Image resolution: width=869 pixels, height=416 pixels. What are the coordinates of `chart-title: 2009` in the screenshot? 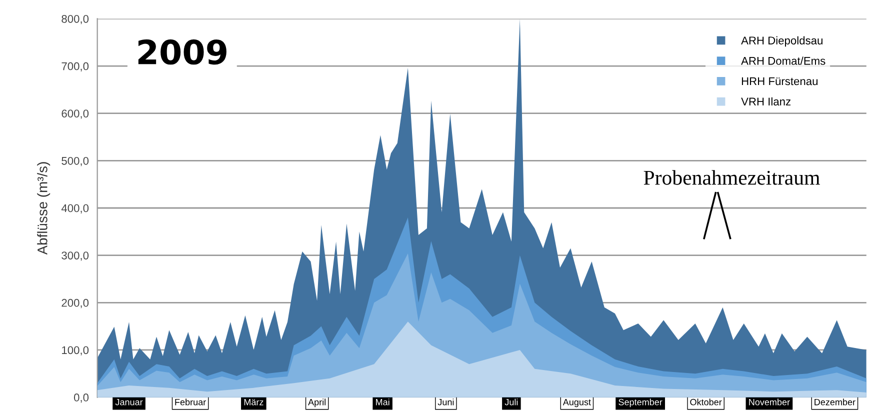 It's located at (182, 52).